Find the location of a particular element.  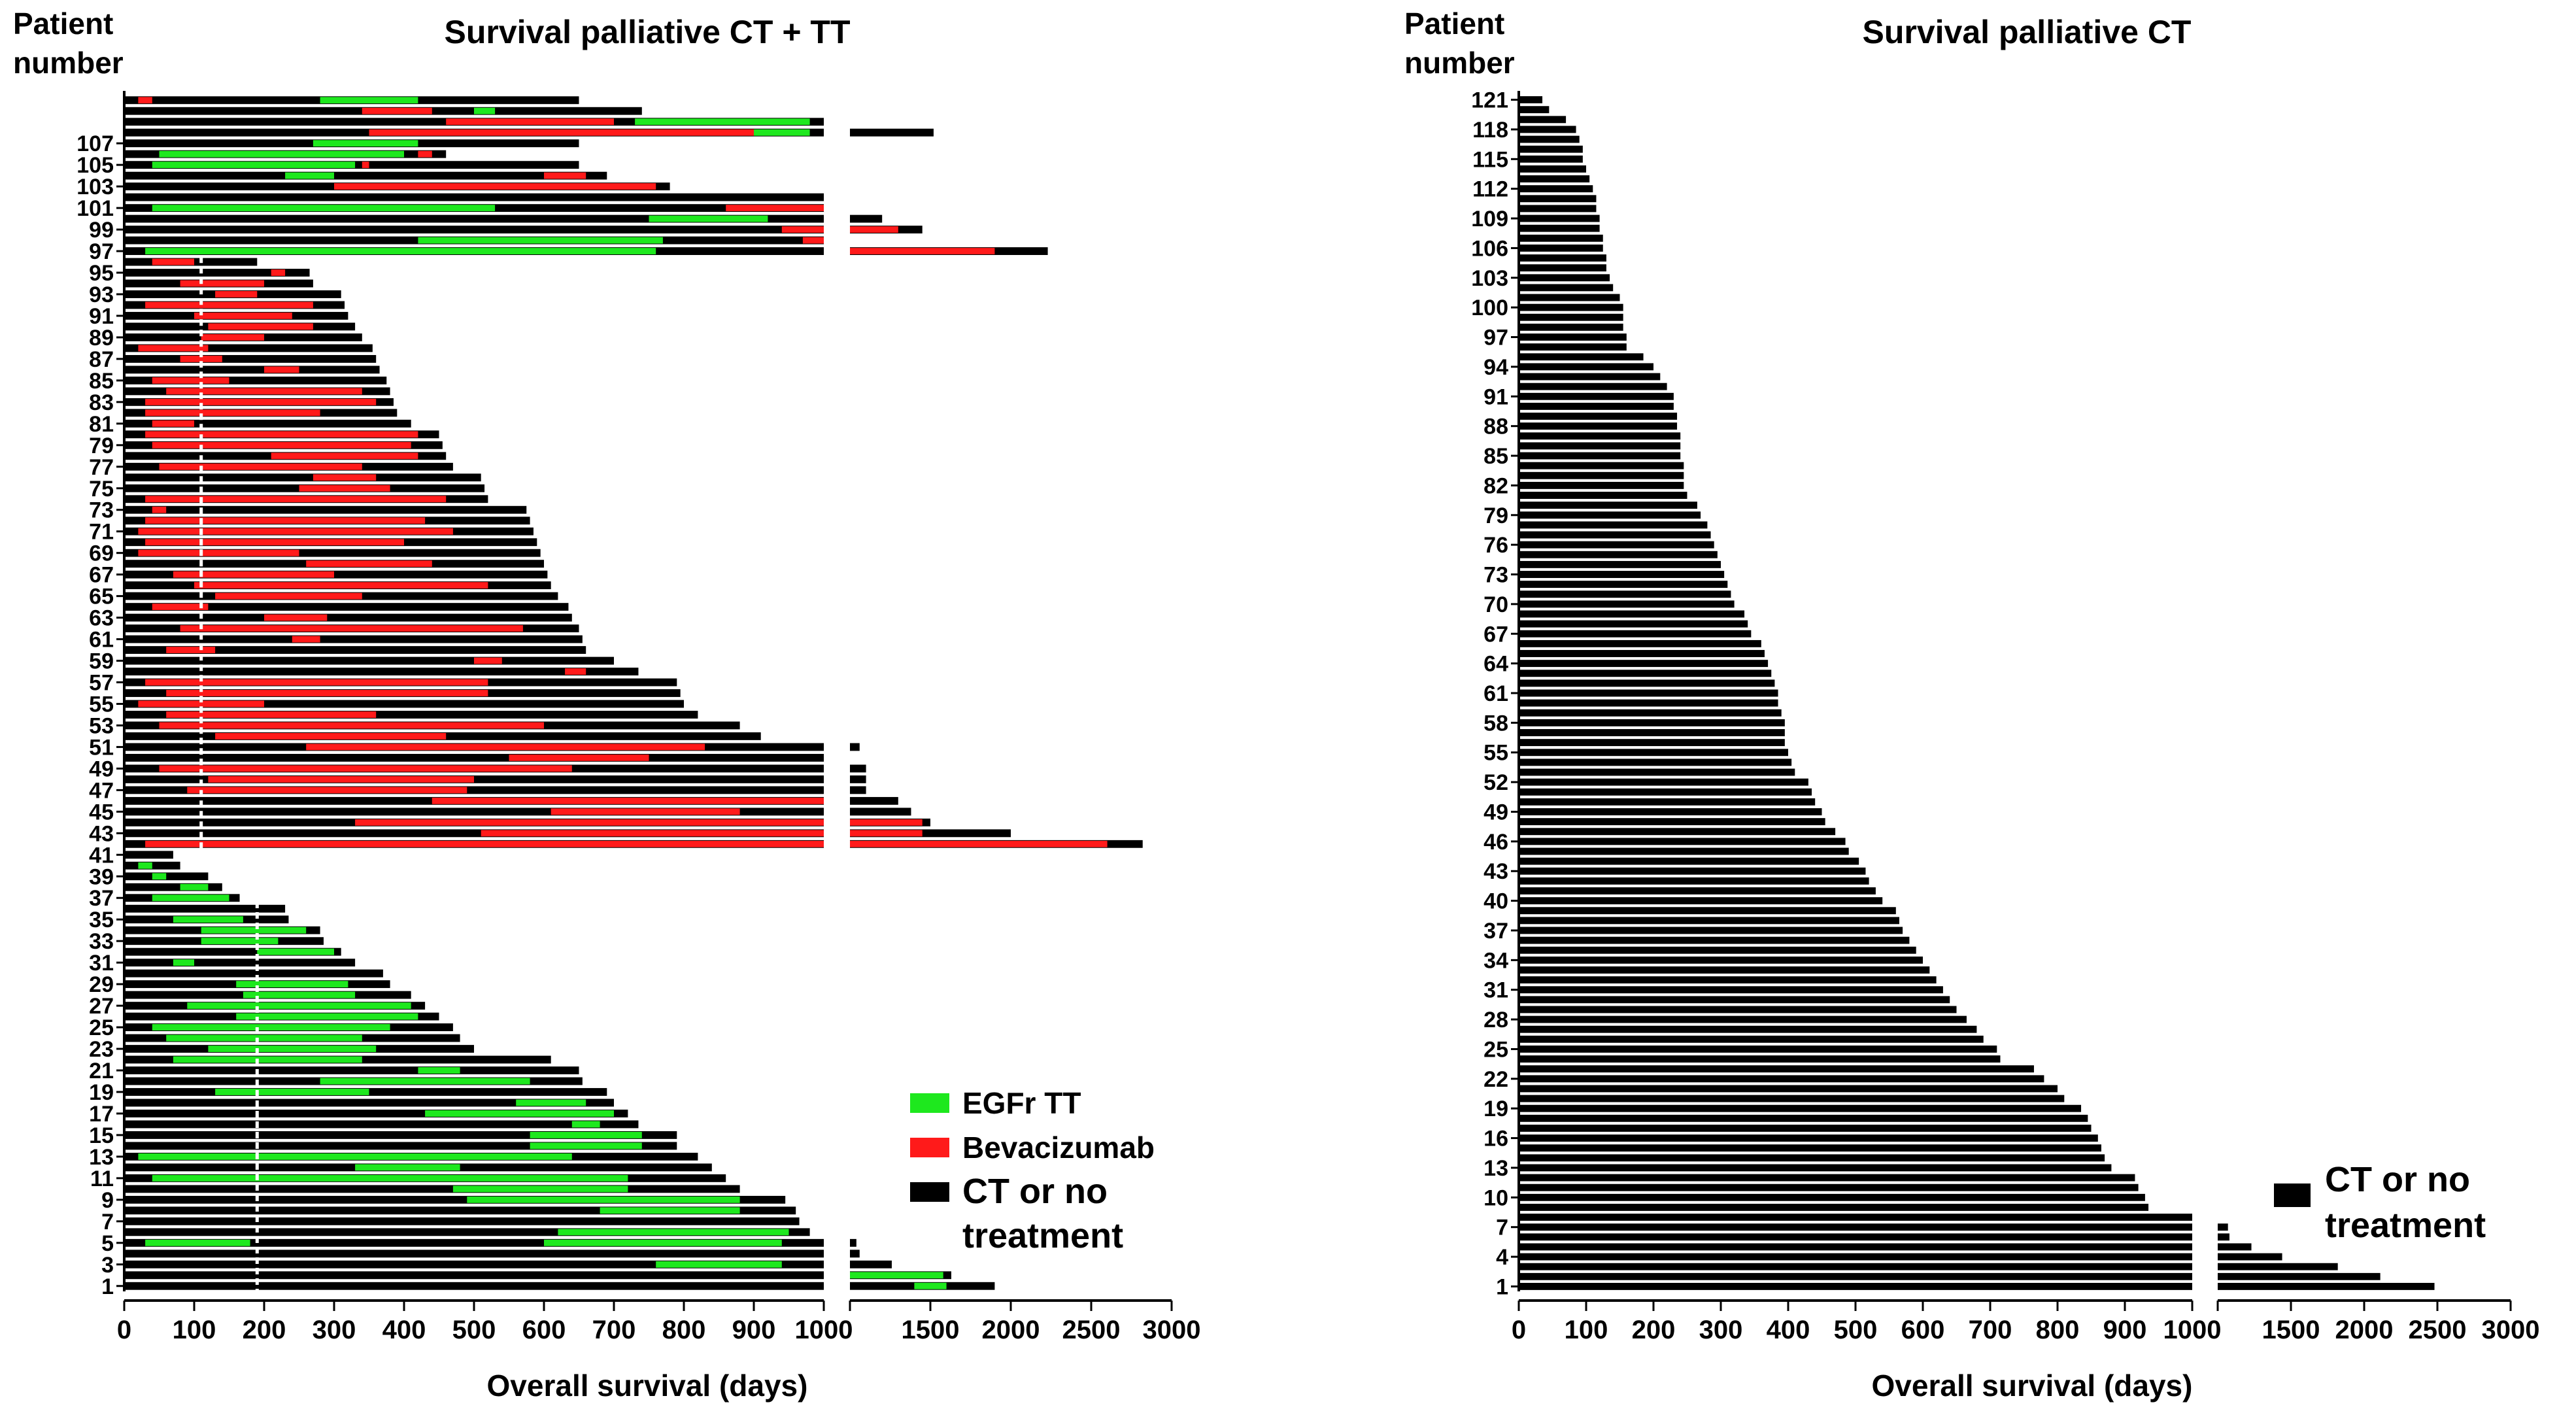

left-ytick-label-5: 5 is located at coordinates (107, 1243).